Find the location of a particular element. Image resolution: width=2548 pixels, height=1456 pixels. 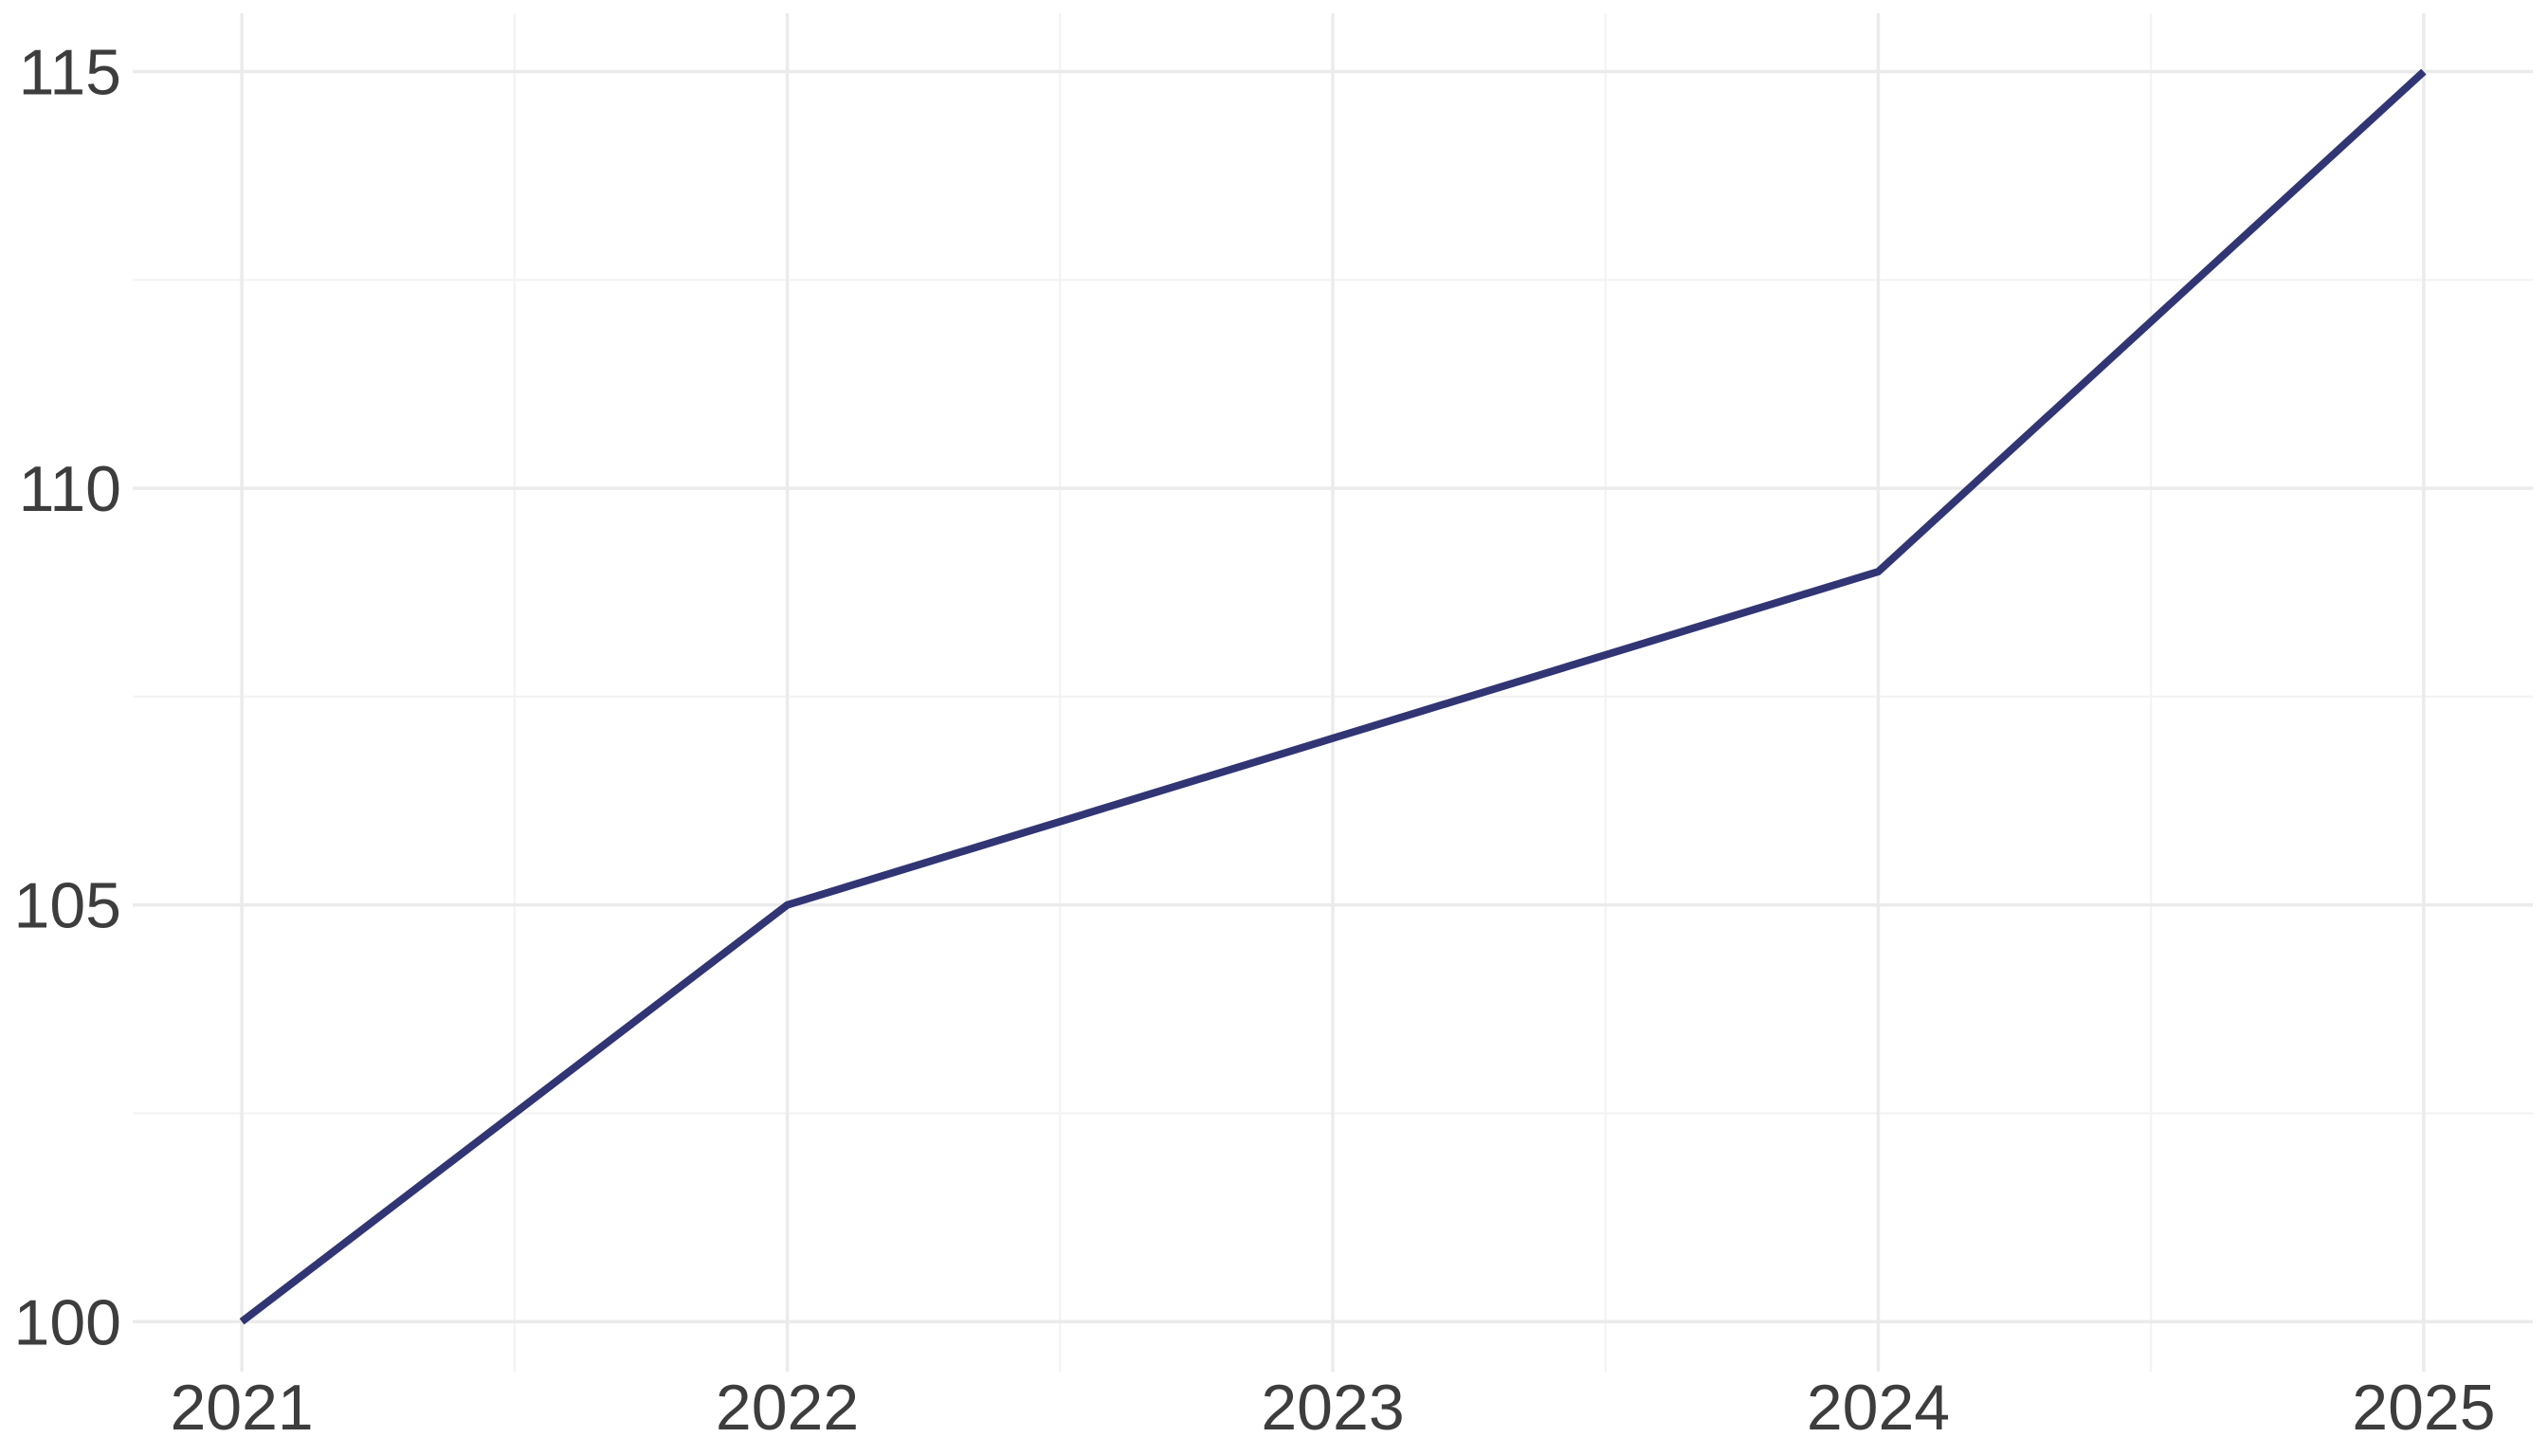

x-tick-label: 2024 is located at coordinates (1878, 1408).